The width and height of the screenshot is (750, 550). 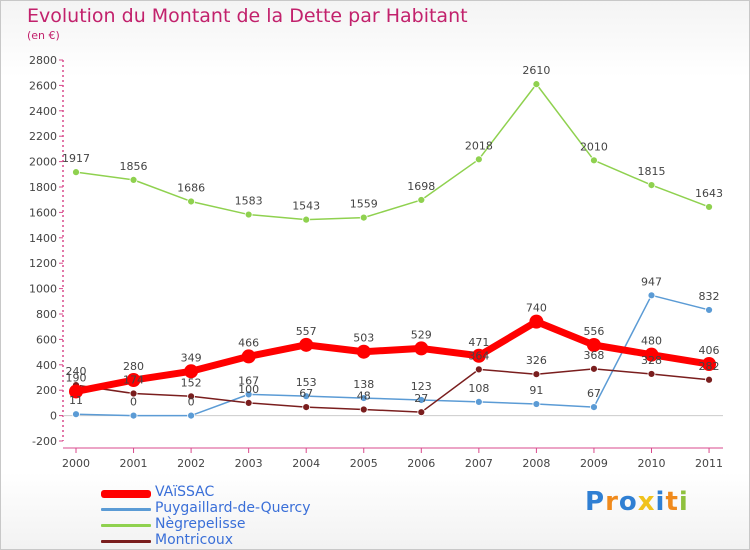 I want to click on proxiti-logo: Proxiti, so click(x=637, y=502).